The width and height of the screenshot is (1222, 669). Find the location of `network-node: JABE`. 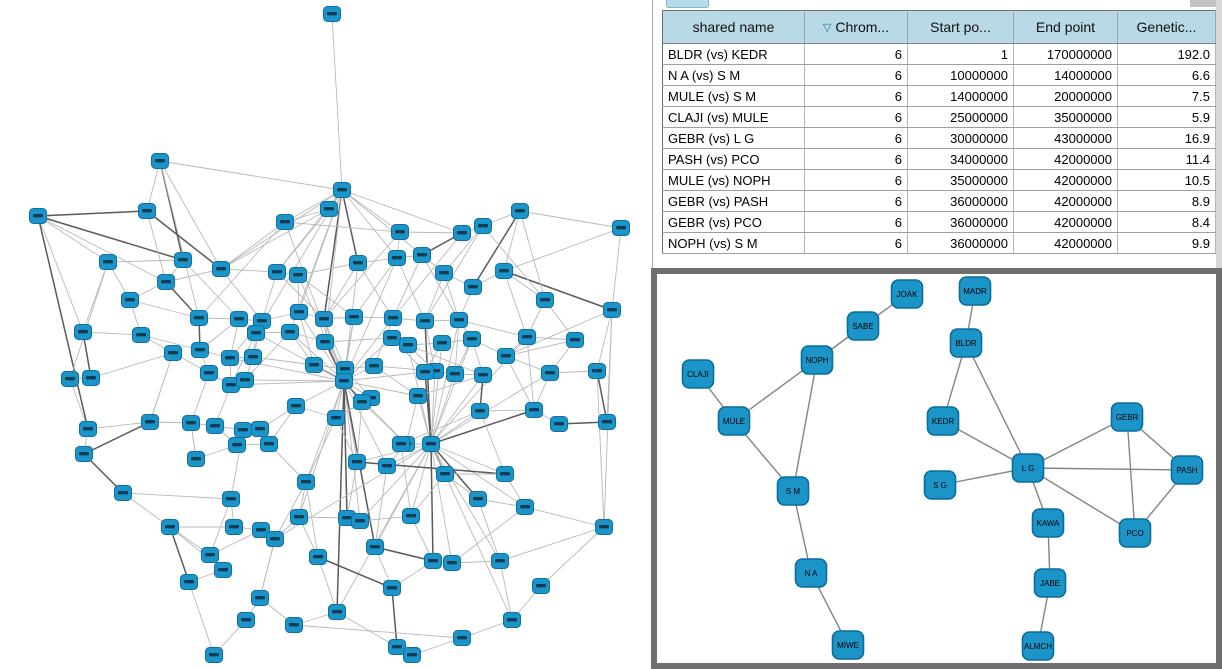

network-node: JABE is located at coordinates (1050, 583).